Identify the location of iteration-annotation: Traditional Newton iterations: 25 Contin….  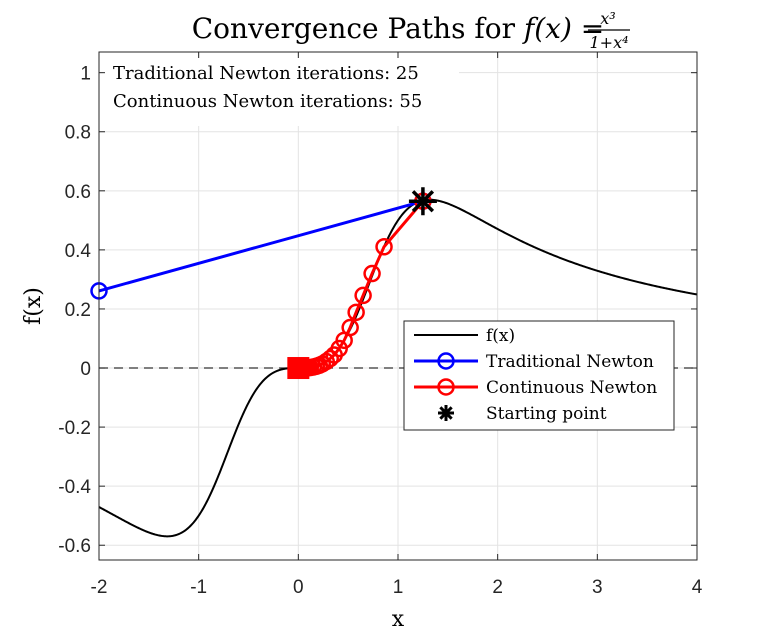
(281, 91).